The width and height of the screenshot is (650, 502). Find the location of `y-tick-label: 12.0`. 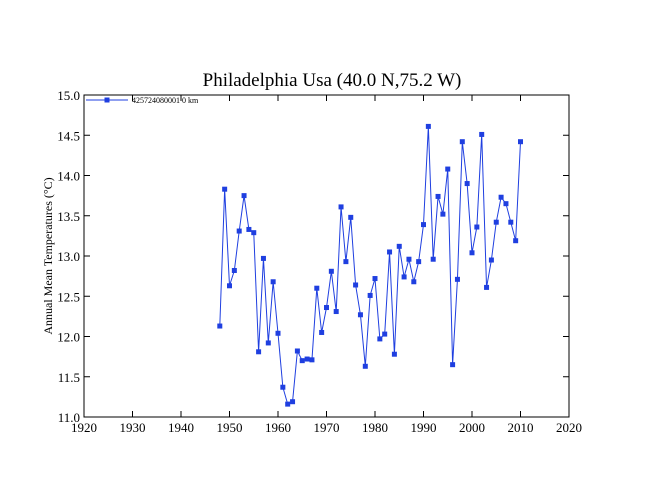

y-tick-label: 12.0 is located at coordinates (68, 337).